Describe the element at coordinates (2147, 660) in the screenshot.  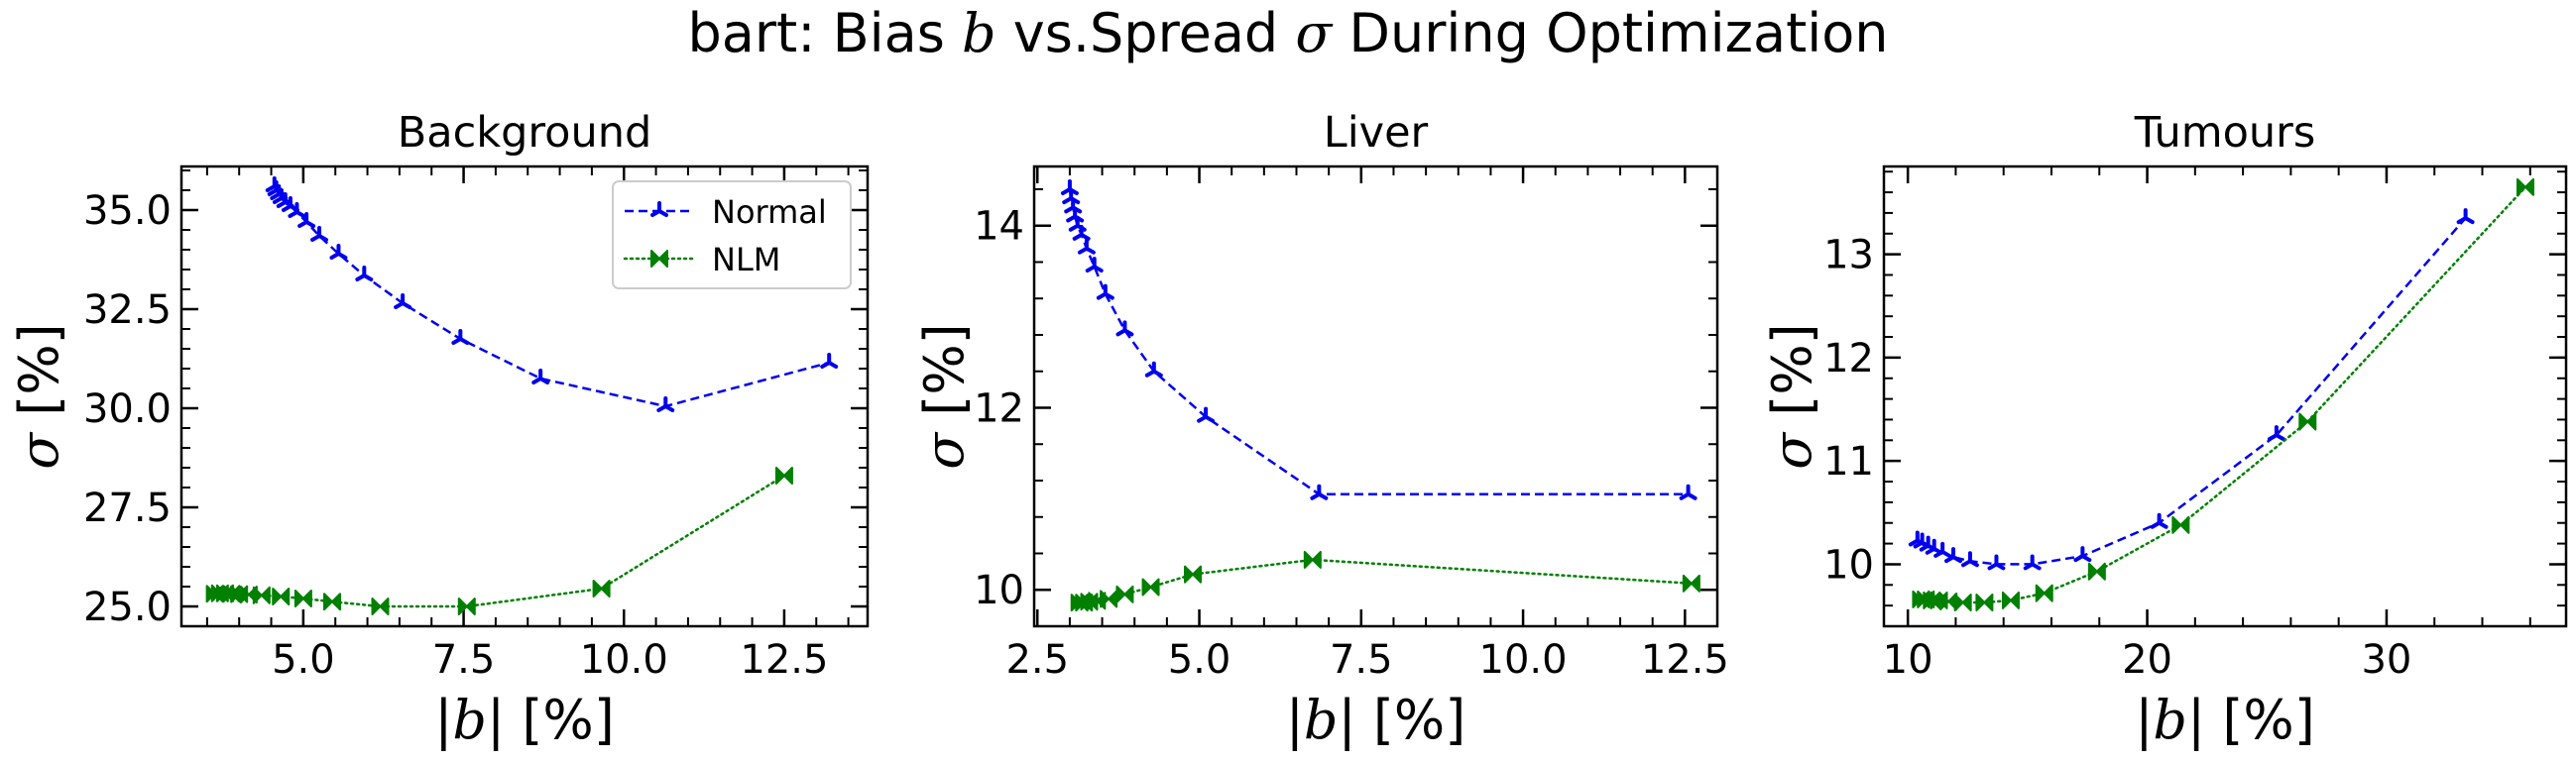
I see `x-tick-label: 20` at that location.